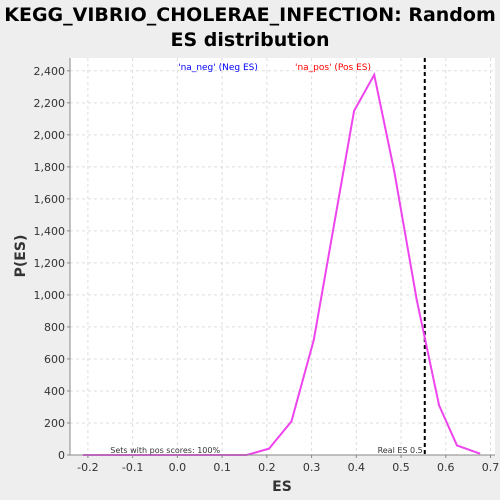 The image size is (500, 500). Describe the element at coordinates (267, 467) in the screenshot. I see `x-tick-label: 0.2` at that location.